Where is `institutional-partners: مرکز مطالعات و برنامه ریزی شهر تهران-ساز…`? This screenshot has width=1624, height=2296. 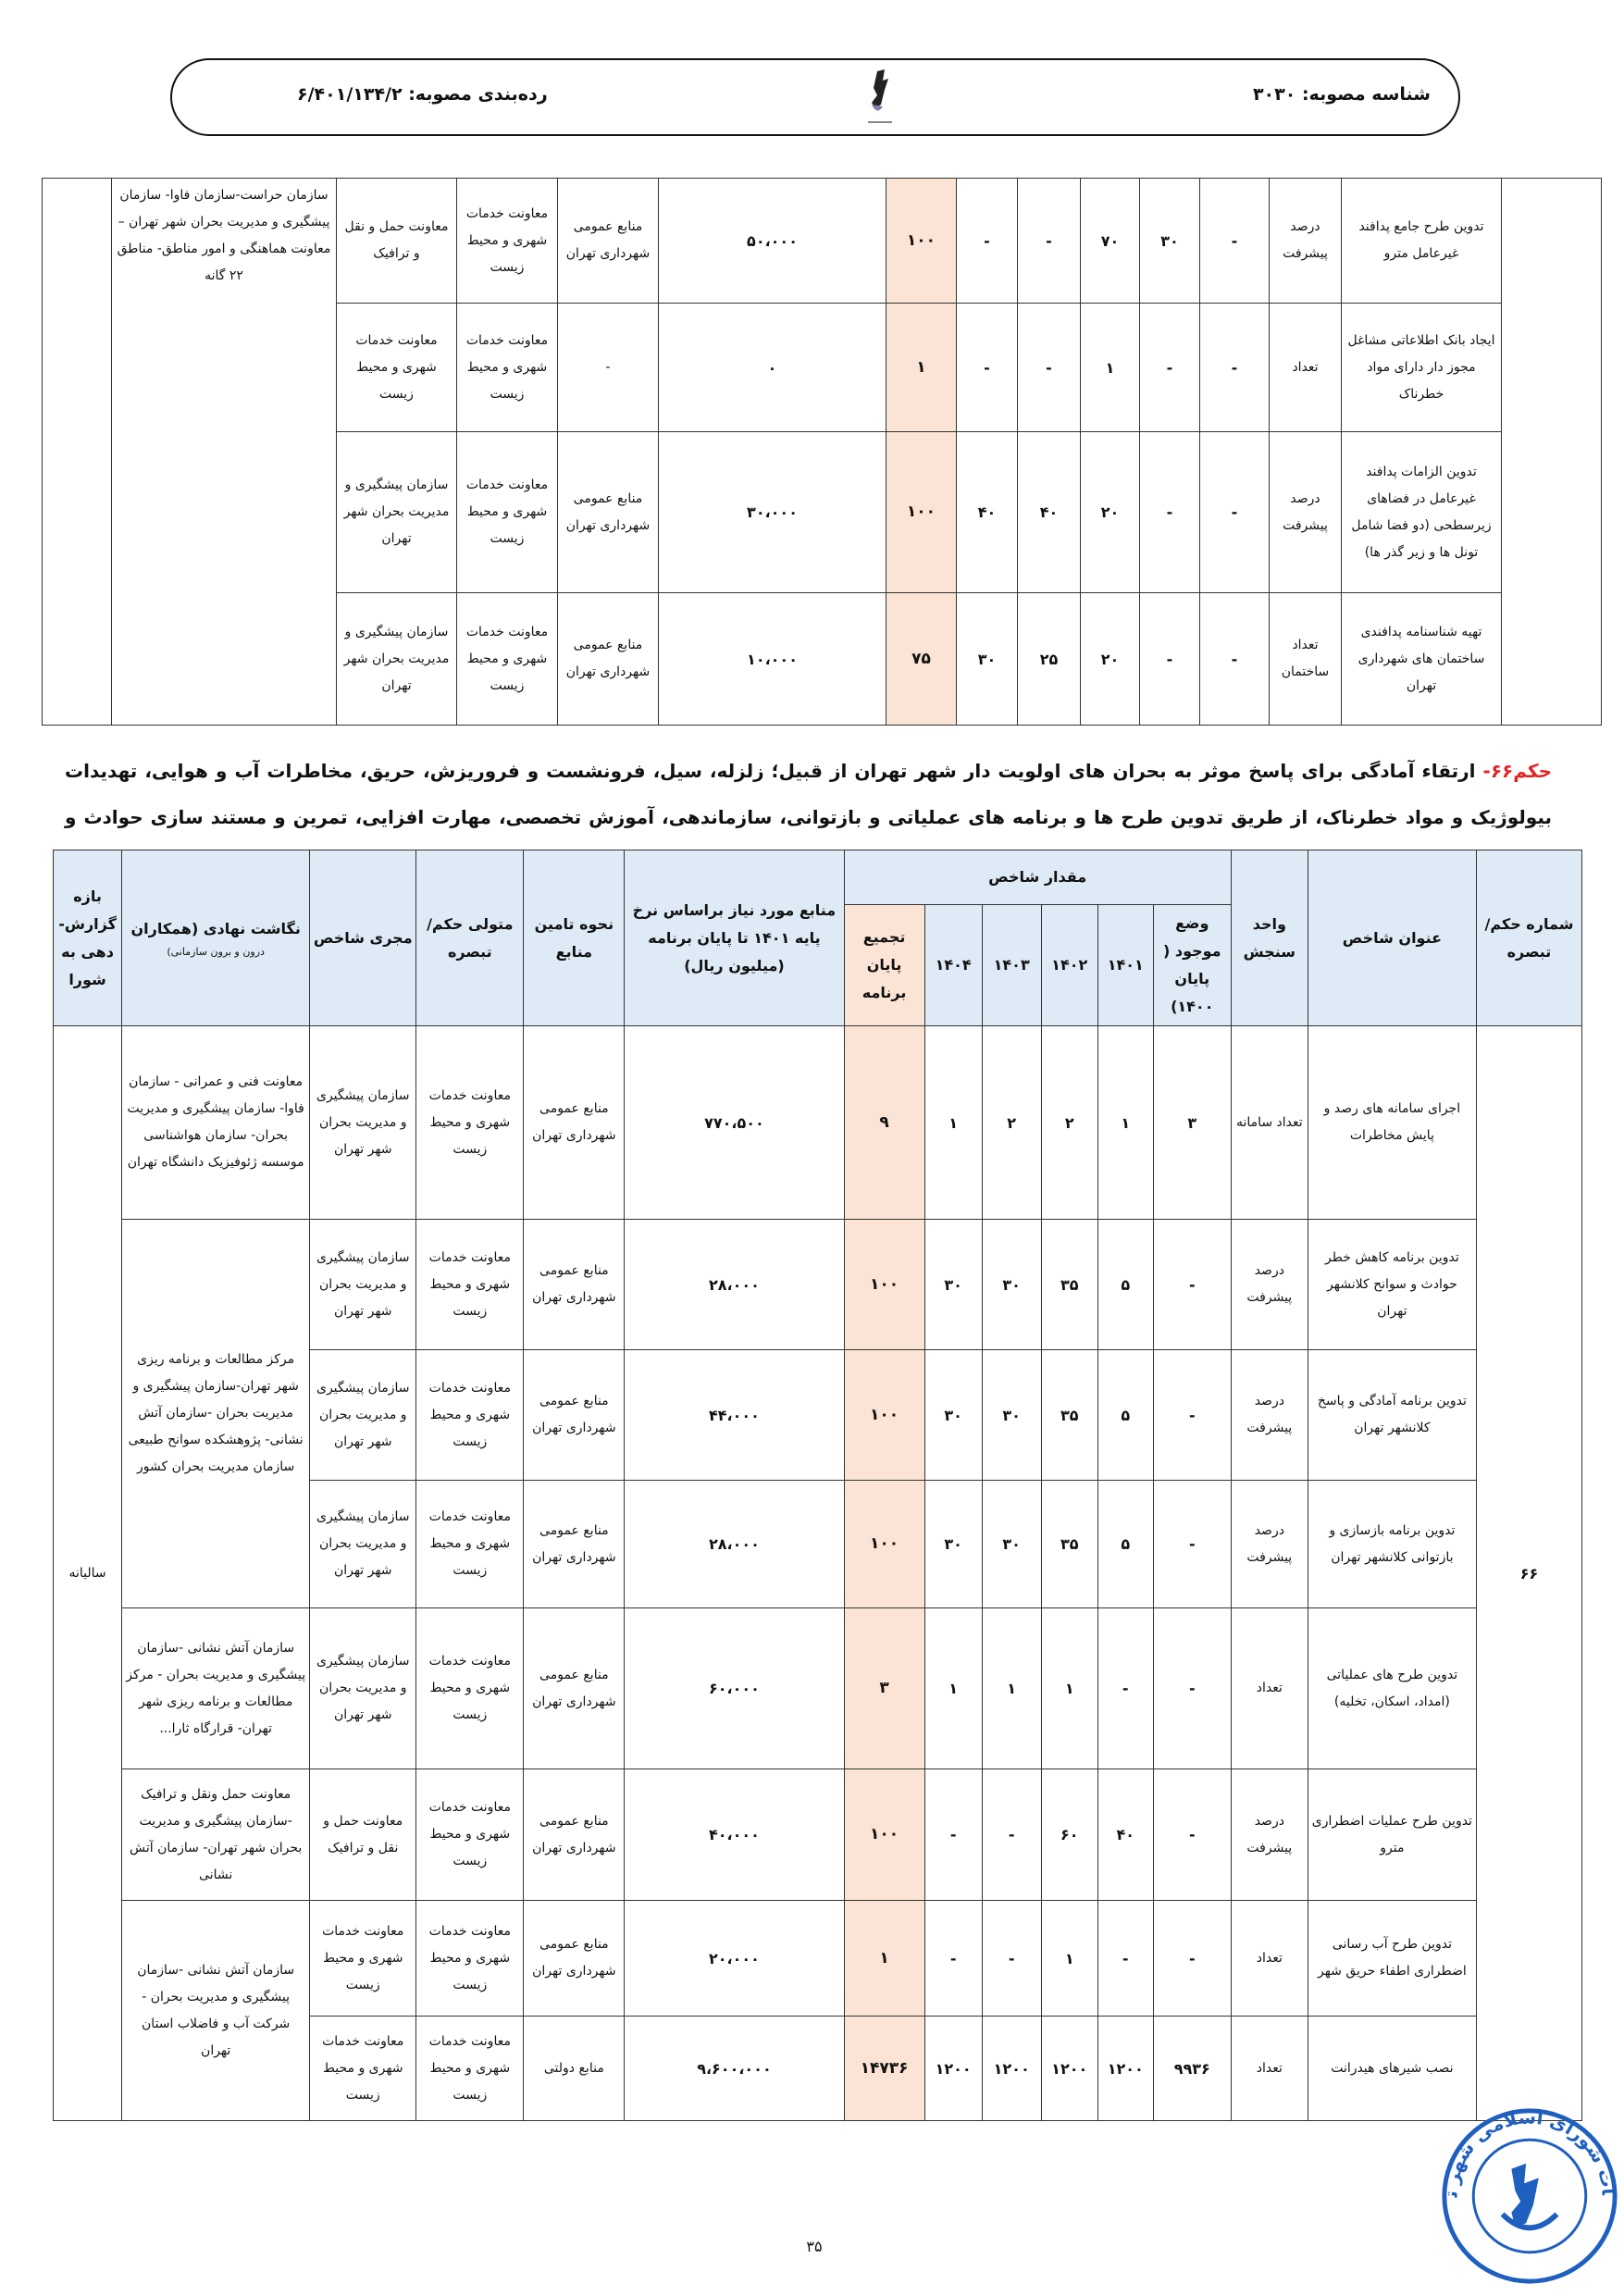
institutional-partners: مرکز مطالعات و برنامه ریزی شهر تهران-ساز… is located at coordinates (216, 1414).